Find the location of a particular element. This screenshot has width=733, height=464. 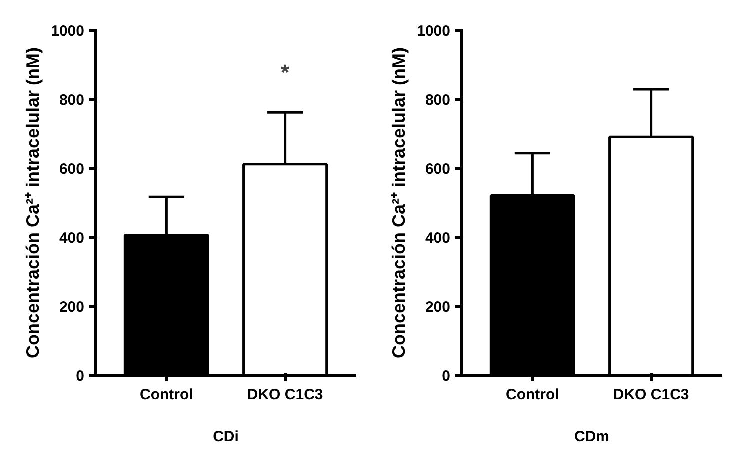

x-axis-title: CDm is located at coordinates (592, 437).